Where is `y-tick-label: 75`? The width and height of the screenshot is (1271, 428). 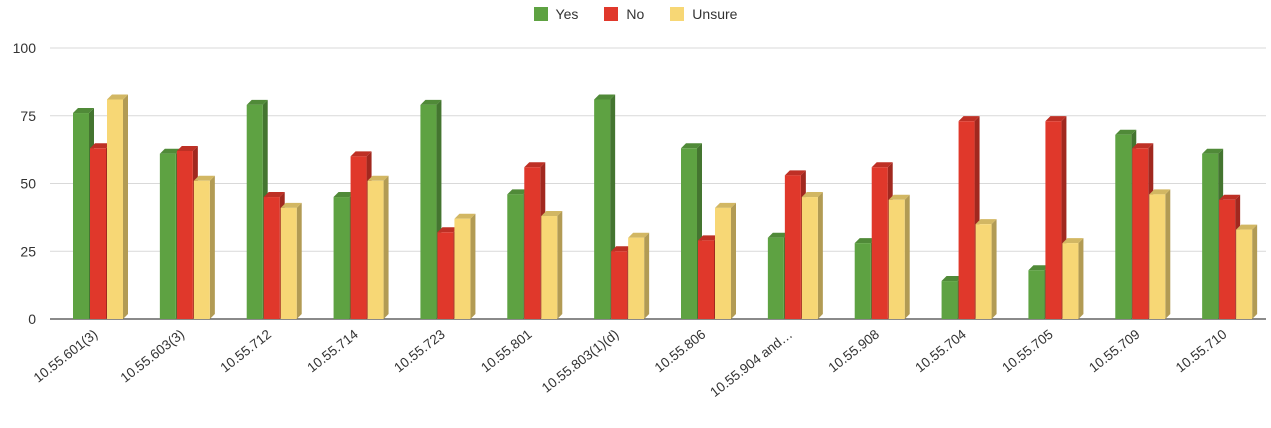 y-tick-label: 75 is located at coordinates (28, 116).